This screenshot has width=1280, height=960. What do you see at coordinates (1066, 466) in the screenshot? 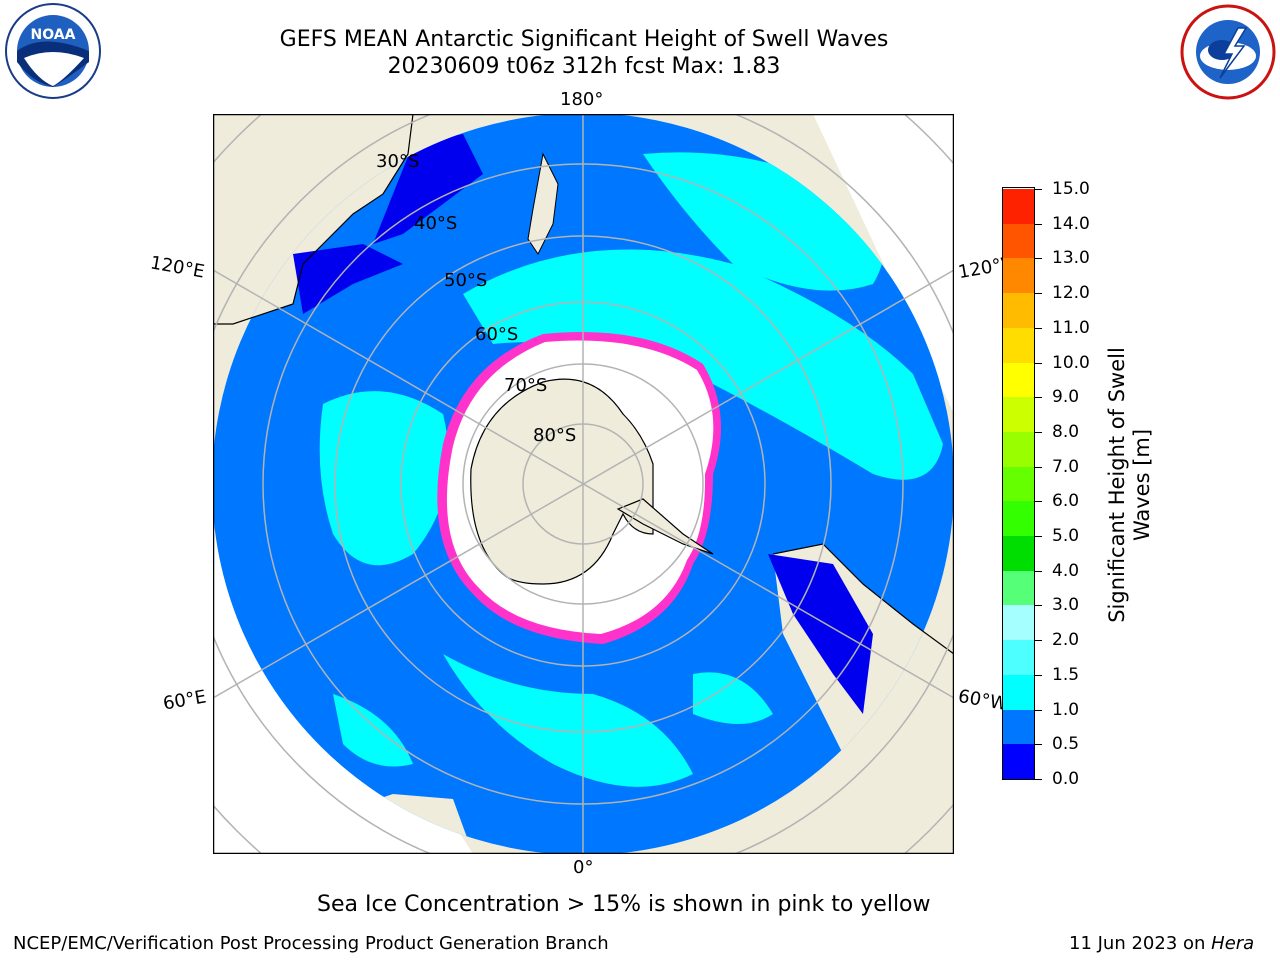
I see `colorbar-tick-label: 7.0` at bounding box center [1066, 466].